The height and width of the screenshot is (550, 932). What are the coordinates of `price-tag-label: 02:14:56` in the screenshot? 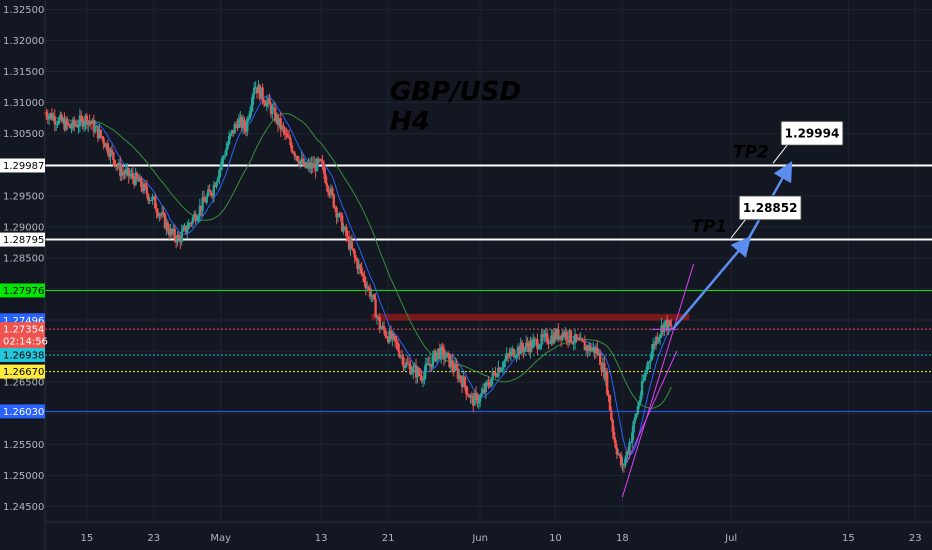 It's located at (25, 342).